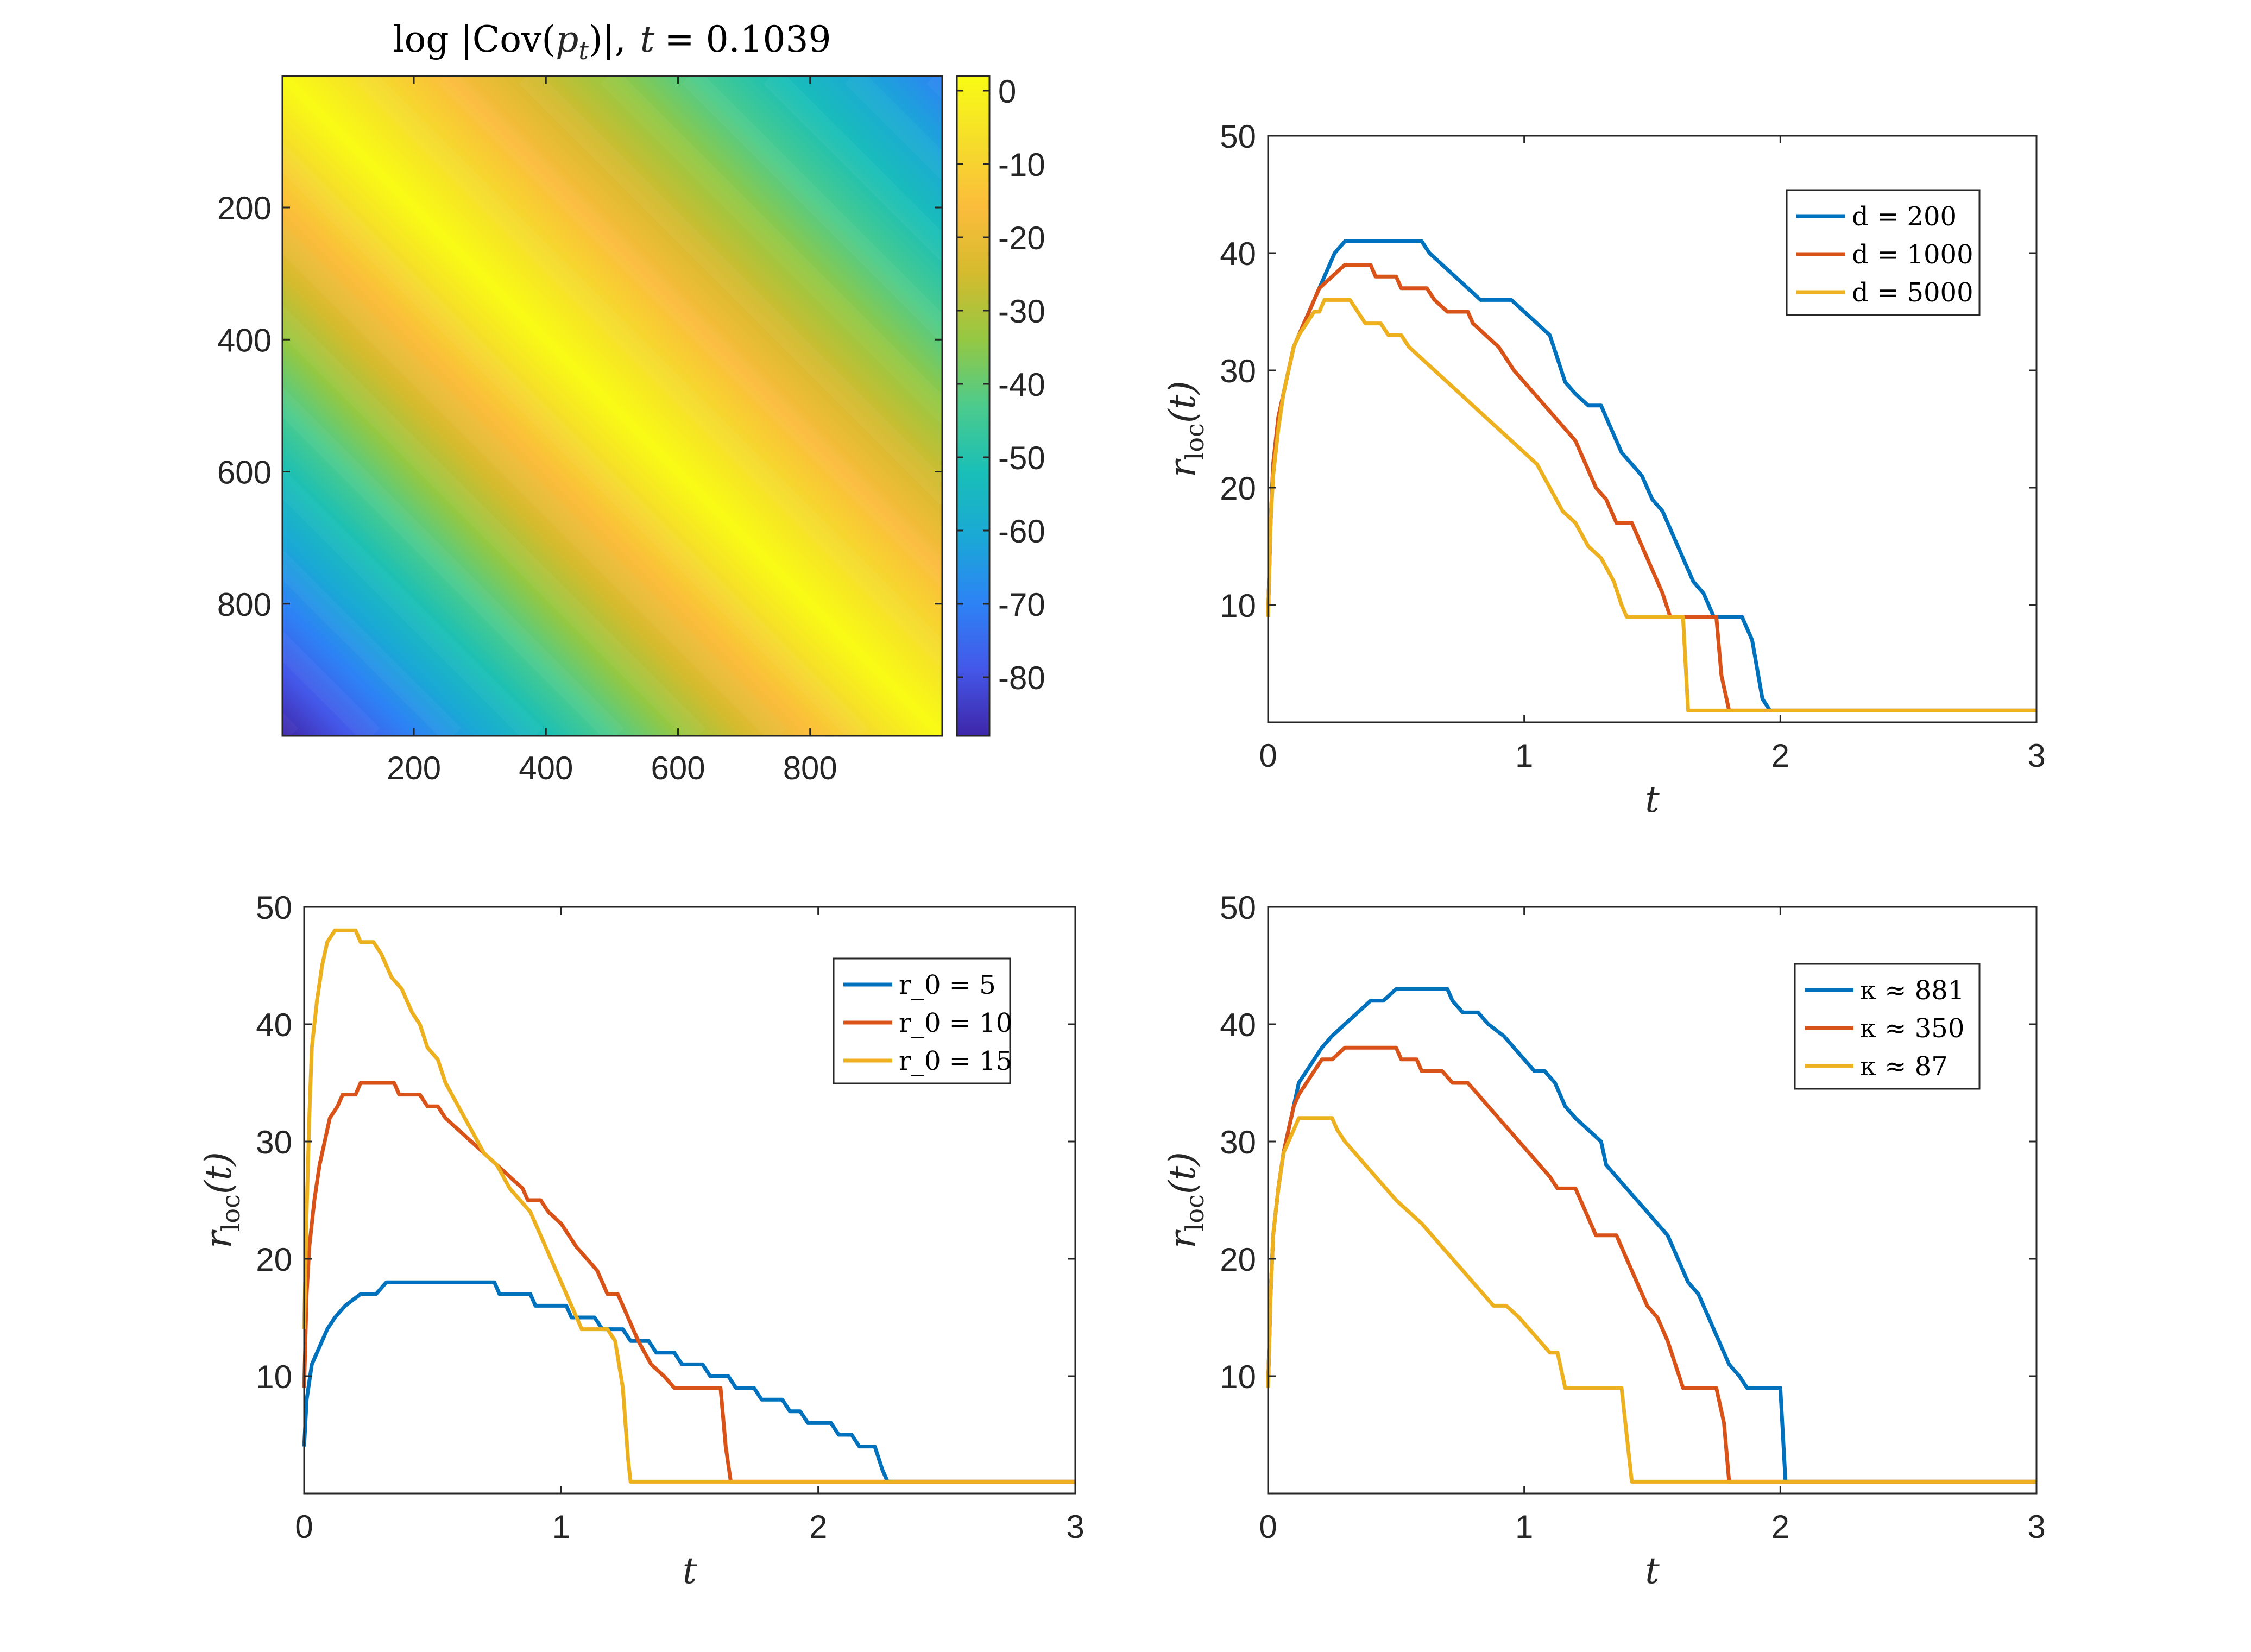 This screenshot has width=2251, height=1652. I want to click on heatmap-ytick-label: 400, so click(244, 340).